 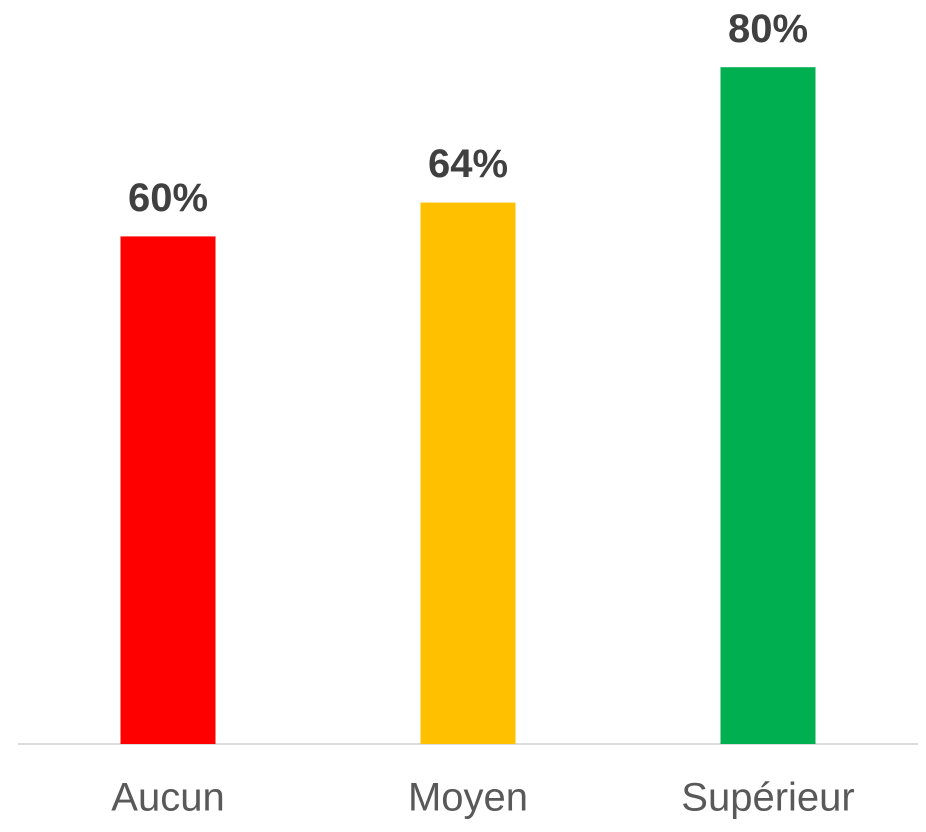 I want to click on value-label: 64%, so click(x=468, y=164).